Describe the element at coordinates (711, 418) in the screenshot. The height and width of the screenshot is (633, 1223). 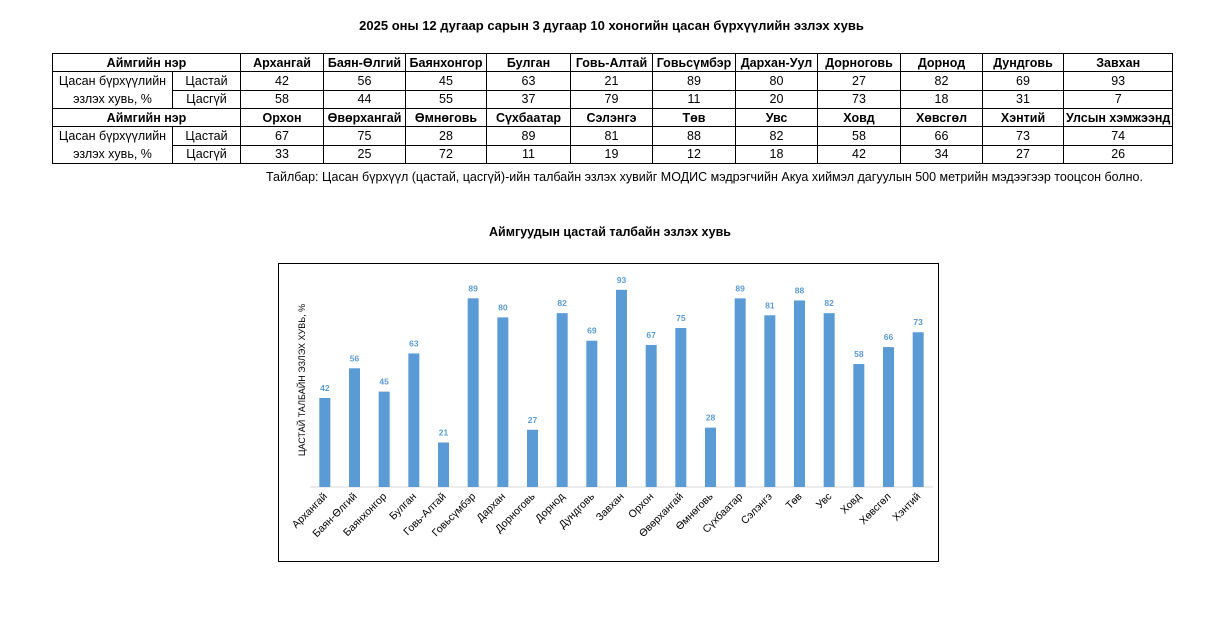
I see `data-label: 28` at that location.